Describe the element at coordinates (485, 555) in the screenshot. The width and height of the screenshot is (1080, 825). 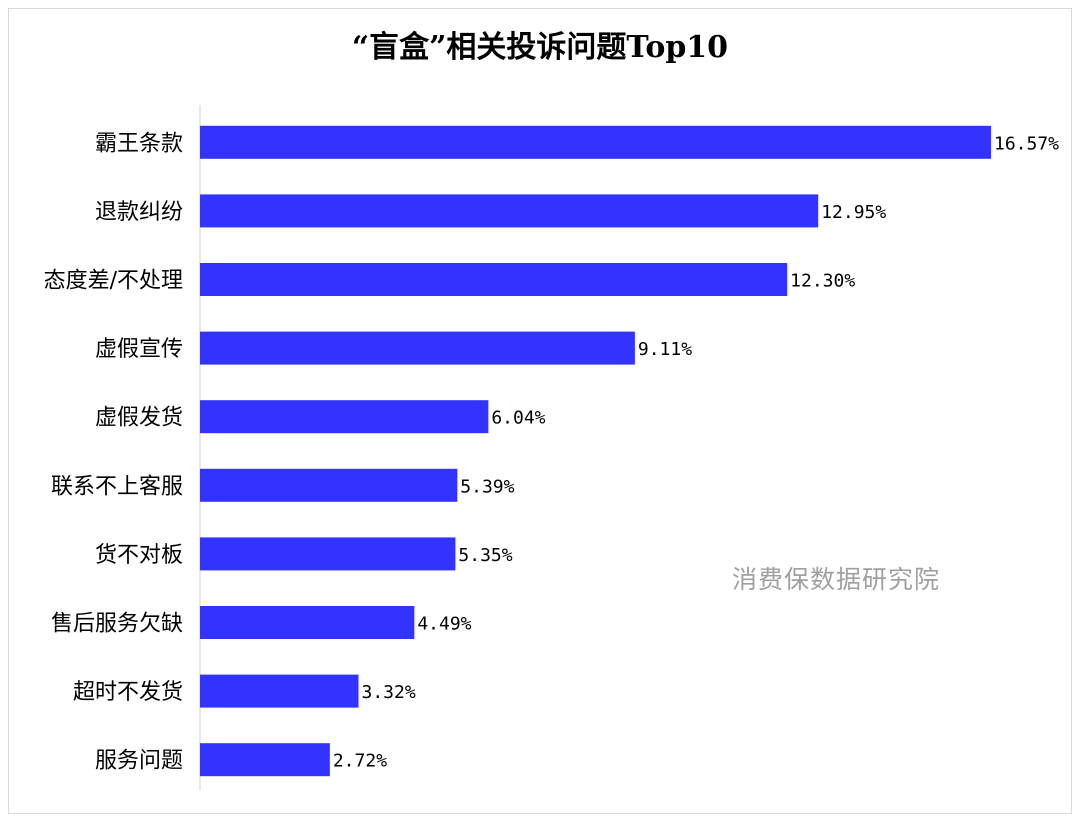
I see `data-label: 5.35%` at that location.